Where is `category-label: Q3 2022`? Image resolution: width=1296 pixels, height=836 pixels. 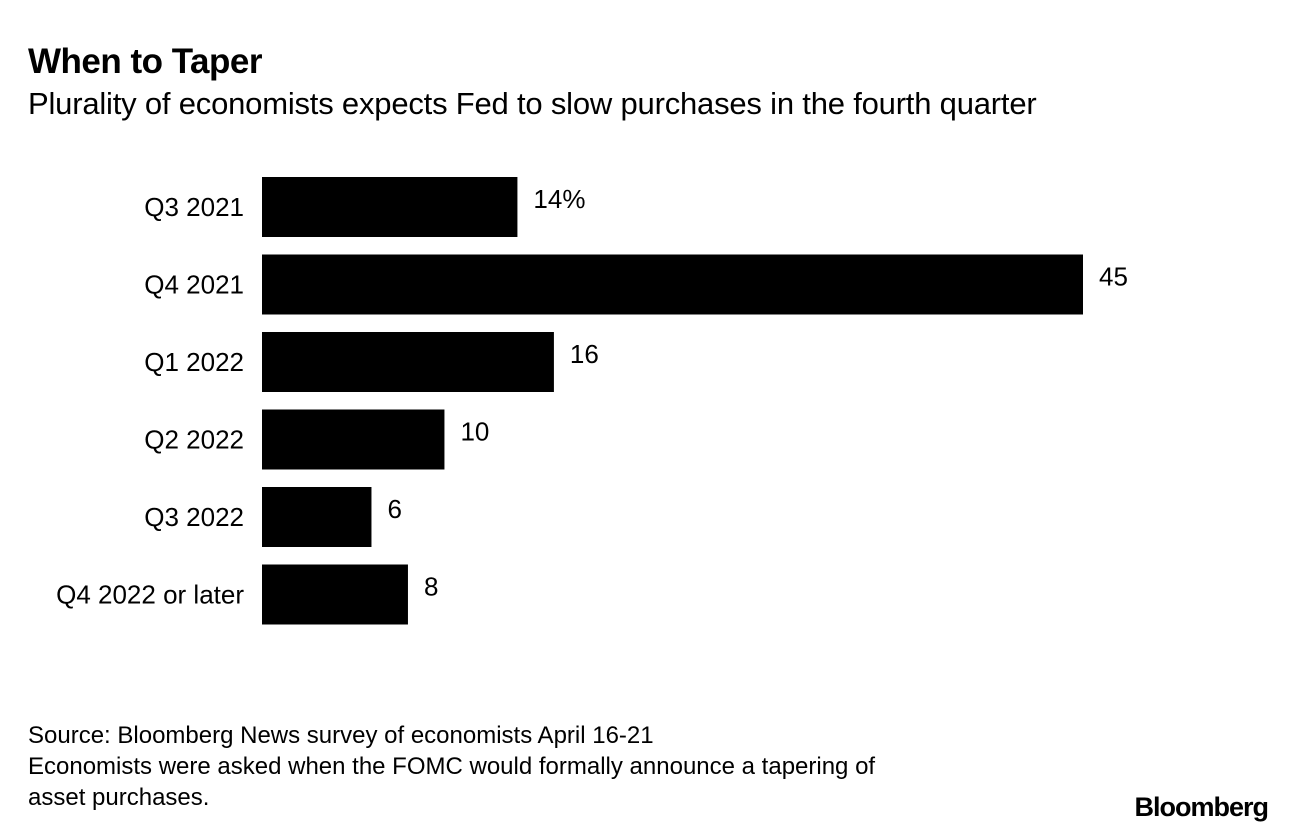 category-label: Q3 2022 is located at coordinates (194, 517).